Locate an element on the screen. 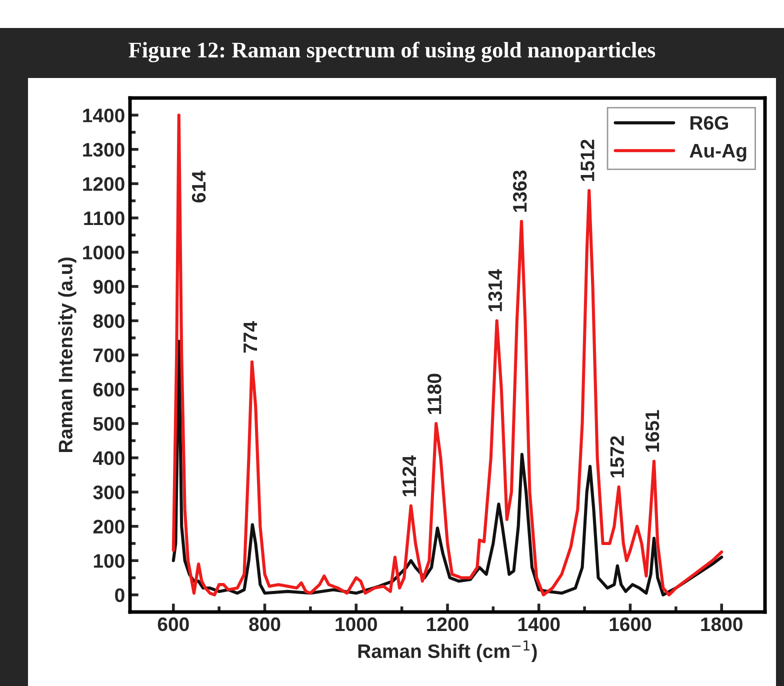  y-axis-title: Raman Intensity (a.u) is located at coordinates (67, 355).